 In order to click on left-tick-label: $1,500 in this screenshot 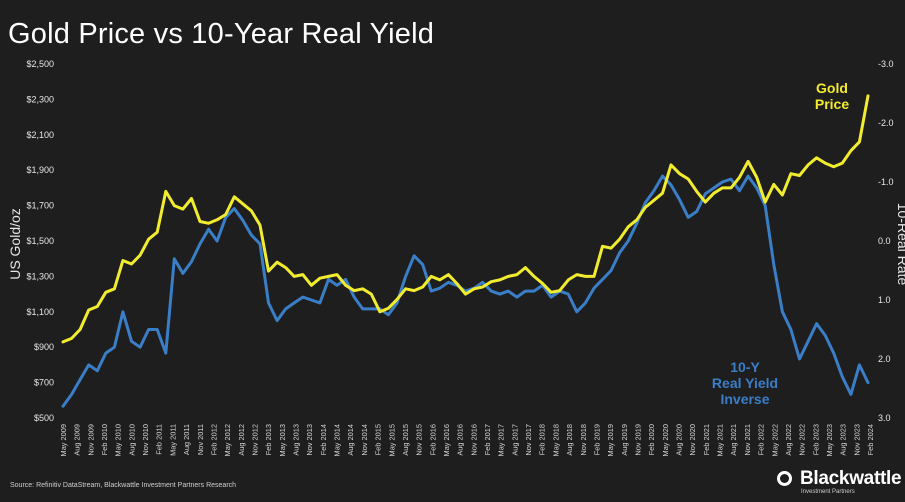, I will do `click(40, 241)`.